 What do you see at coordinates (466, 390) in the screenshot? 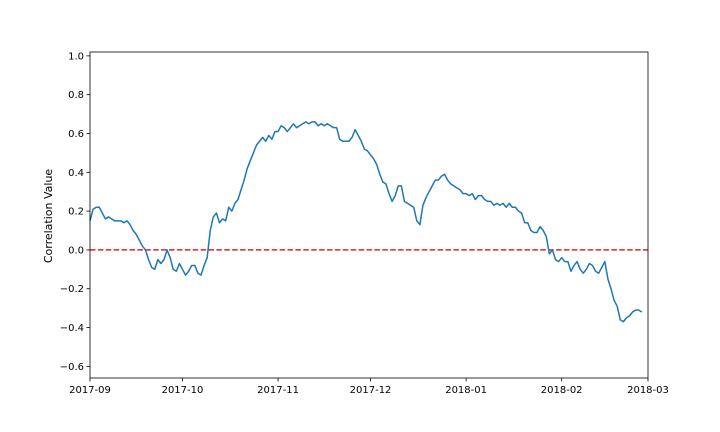
I see `x-tick-label: 2018-01` at bounding box center [466, 390].